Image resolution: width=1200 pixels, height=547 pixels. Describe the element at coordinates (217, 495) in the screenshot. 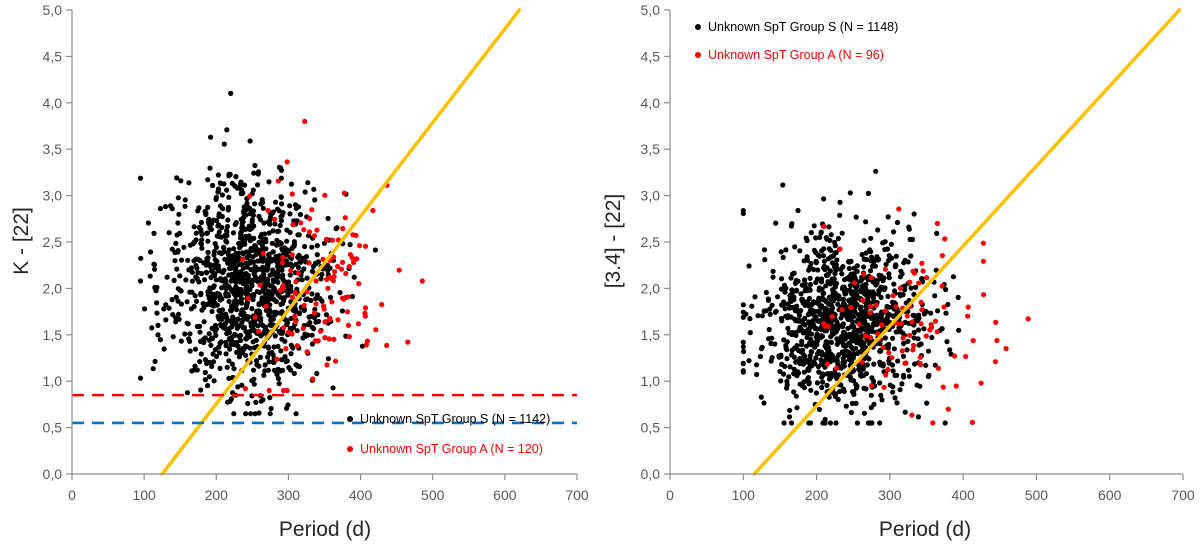

I see `left-x-tick-label: 200` at that location.